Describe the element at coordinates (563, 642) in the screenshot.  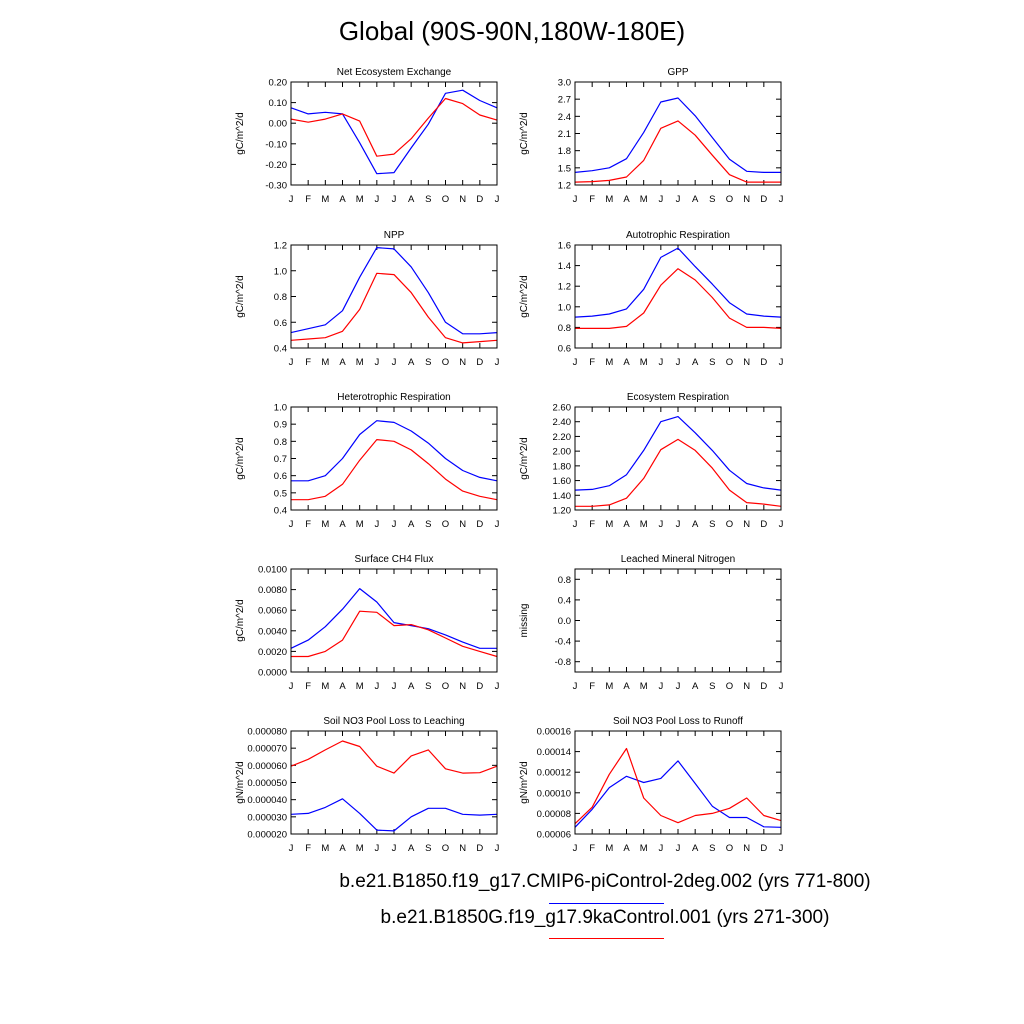
I see `y-tick-label: -0.4` at that location.